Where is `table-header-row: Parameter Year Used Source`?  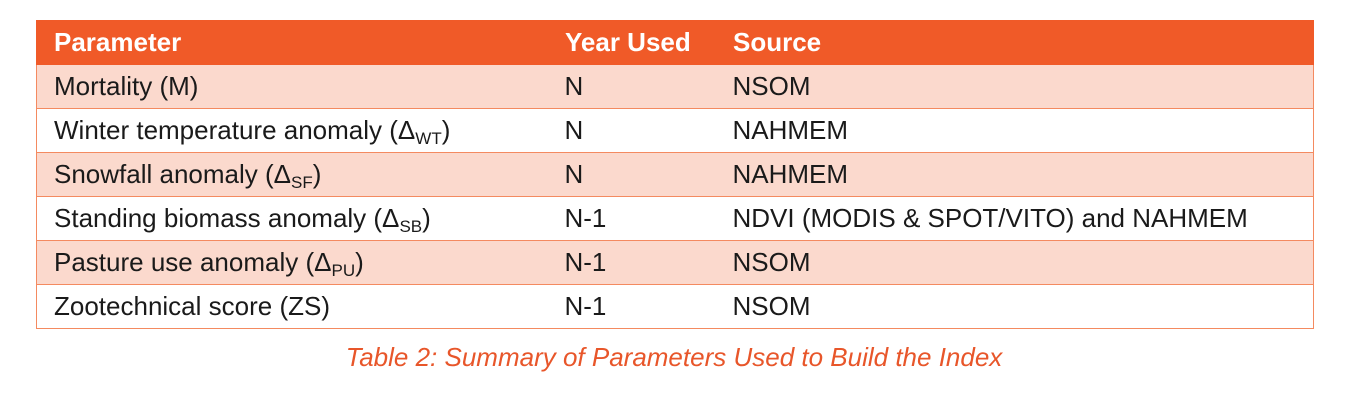
table-header-row: Parameter Year Used Source is located at coordinates (675, 42).